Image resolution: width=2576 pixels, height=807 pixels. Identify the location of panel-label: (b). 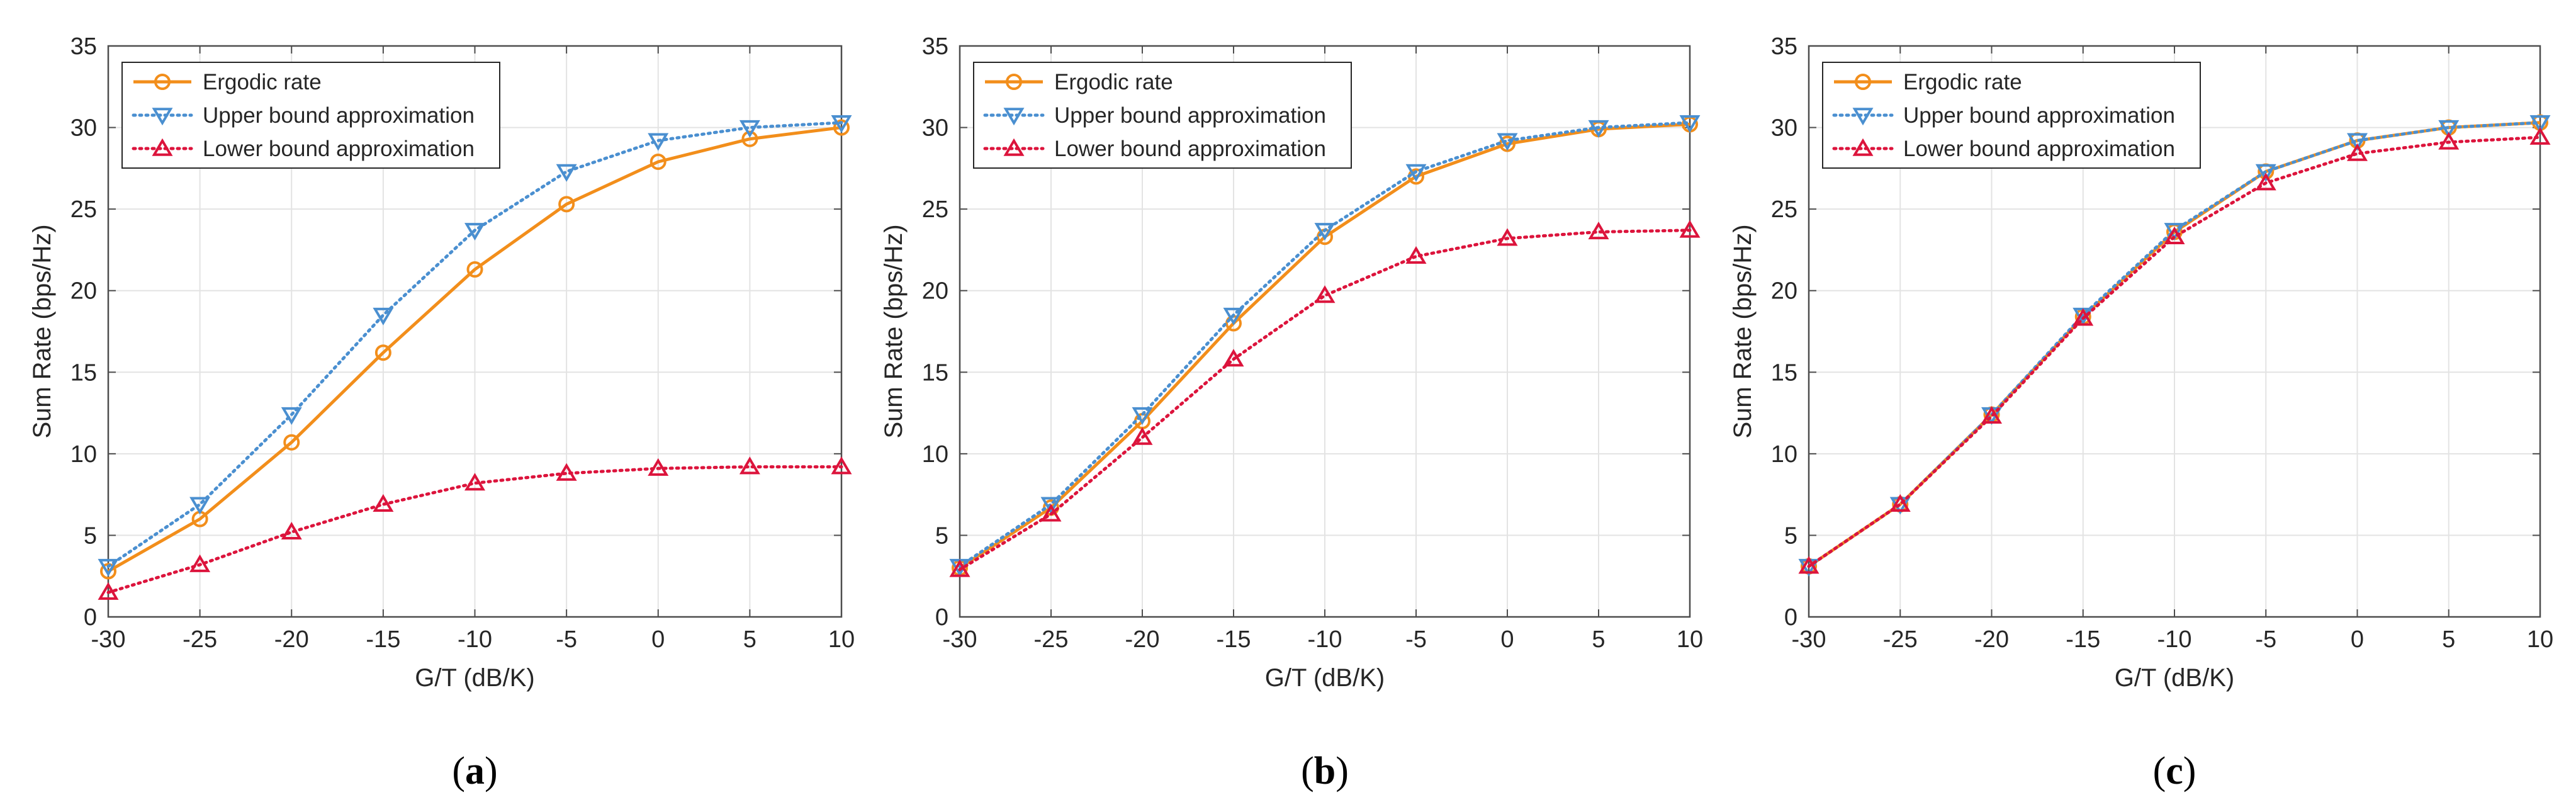
(1325, 771).